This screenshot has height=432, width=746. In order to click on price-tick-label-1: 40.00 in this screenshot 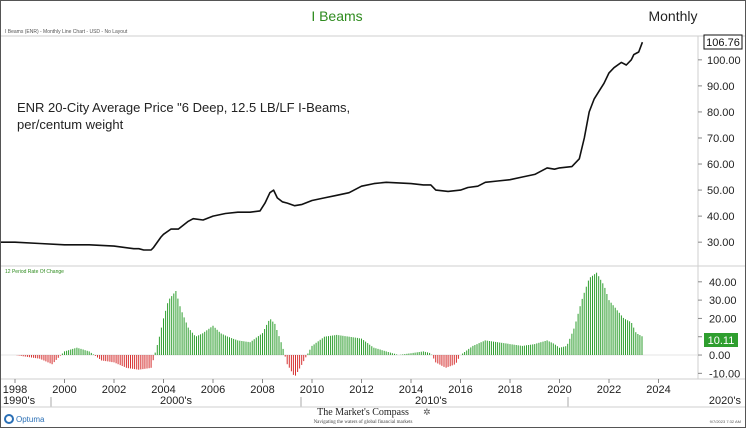, I will do `click(721, 217)`.